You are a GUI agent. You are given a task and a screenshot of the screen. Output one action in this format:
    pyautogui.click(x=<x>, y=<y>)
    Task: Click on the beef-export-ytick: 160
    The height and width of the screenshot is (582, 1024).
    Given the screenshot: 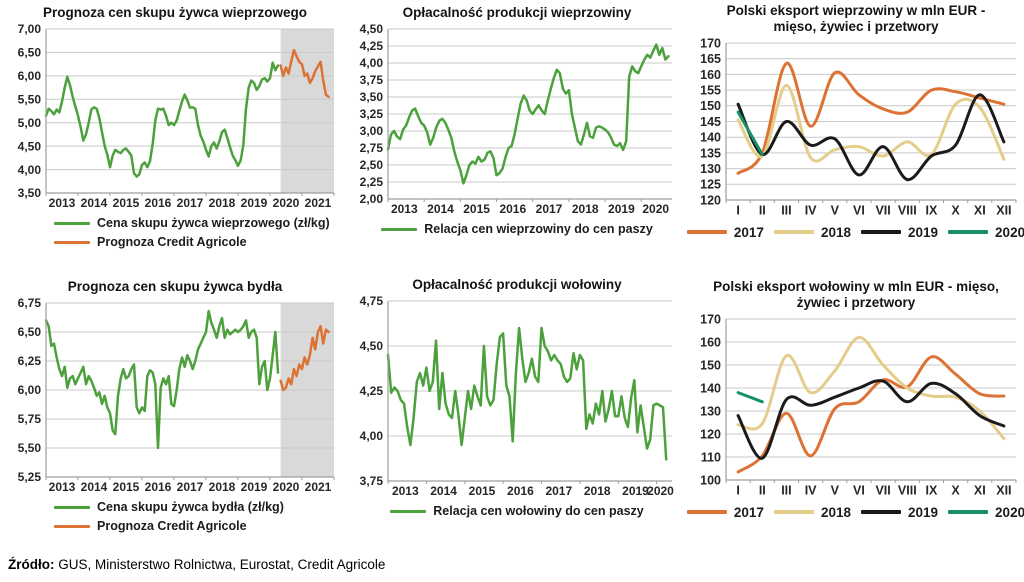 What is the action you would take?
    pyautogui.click(x=710, y=342)
    